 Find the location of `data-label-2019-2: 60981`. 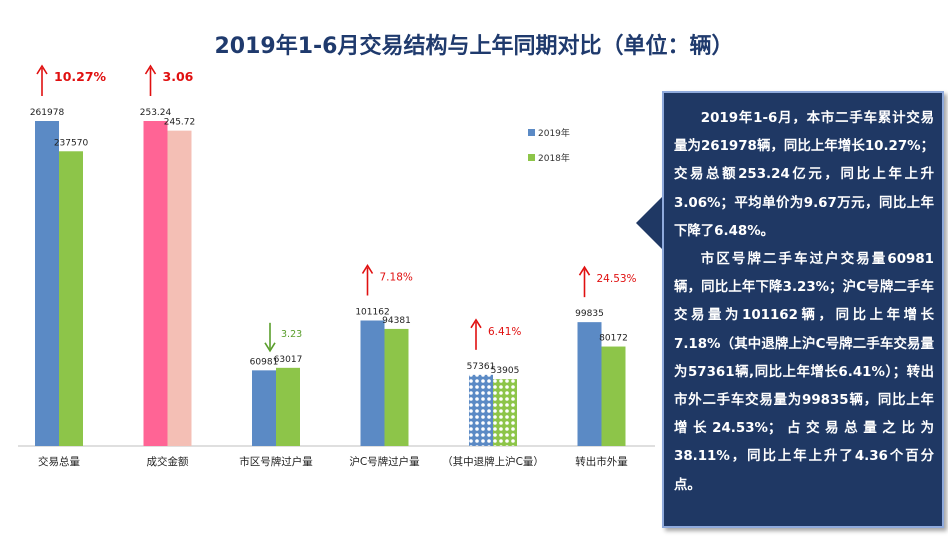

data-label-2019-2: 60981 is located at coordinates (264, 362).